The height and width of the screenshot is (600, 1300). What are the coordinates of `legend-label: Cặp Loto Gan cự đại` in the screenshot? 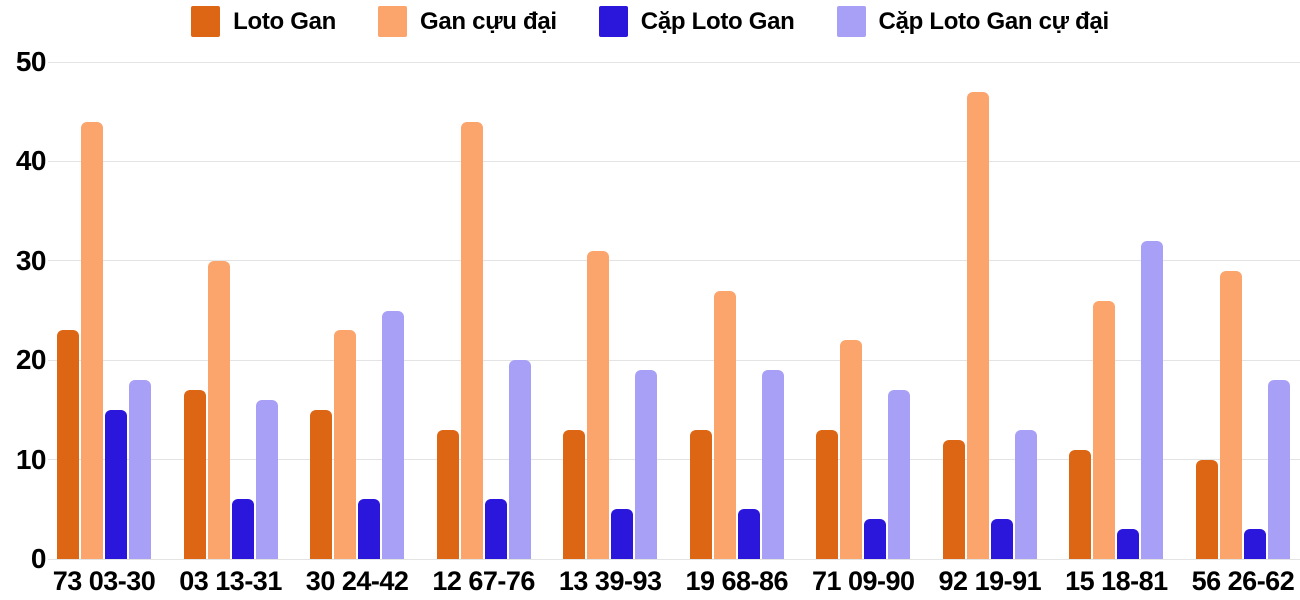 It's located at (994, 21).